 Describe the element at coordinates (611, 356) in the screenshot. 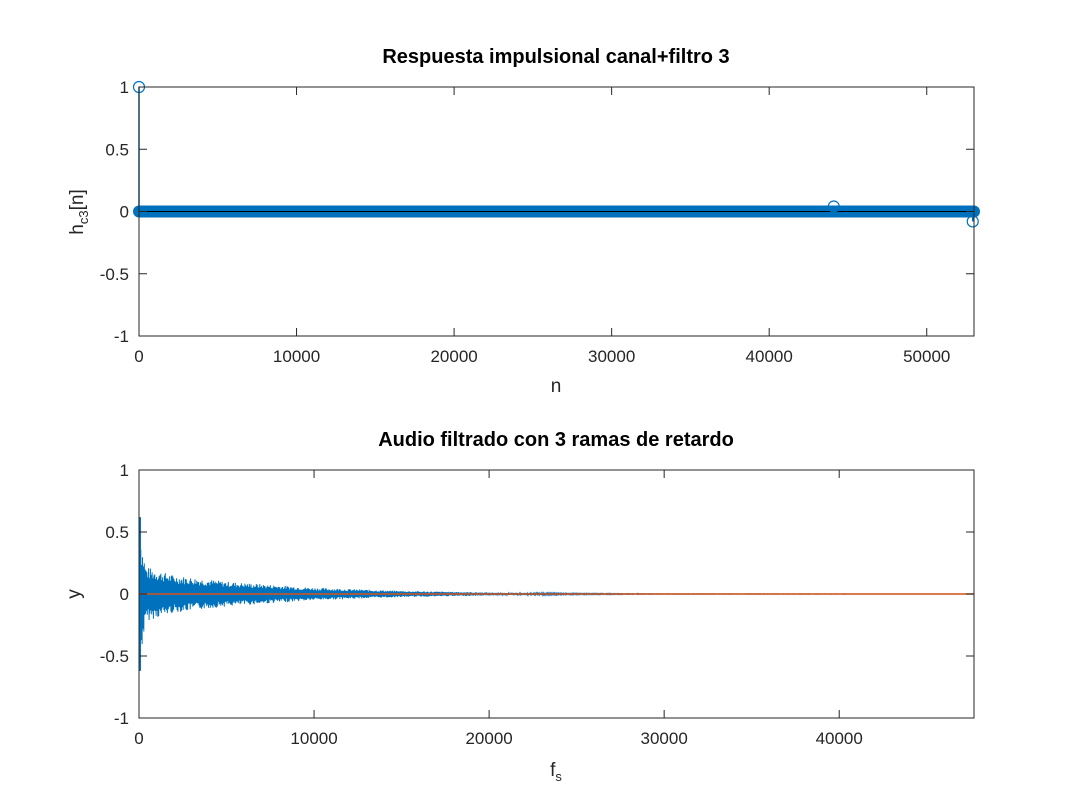

I see `impulse-xtick-label: 30000` at that location.